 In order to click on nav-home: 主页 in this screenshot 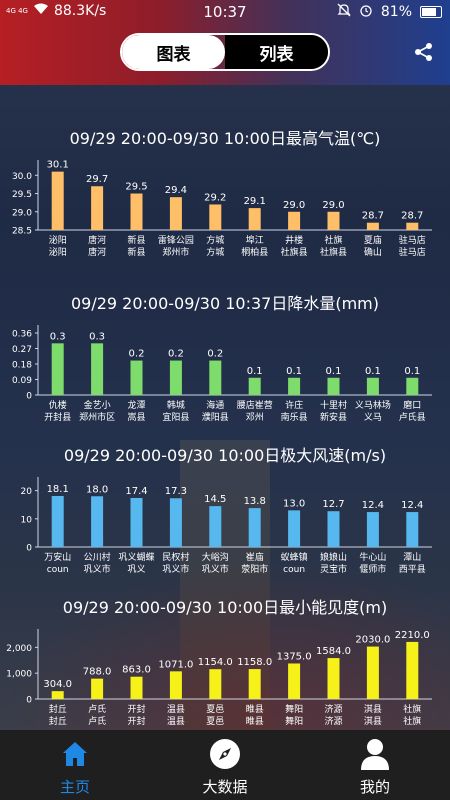, I will do `click(75, 765)`.